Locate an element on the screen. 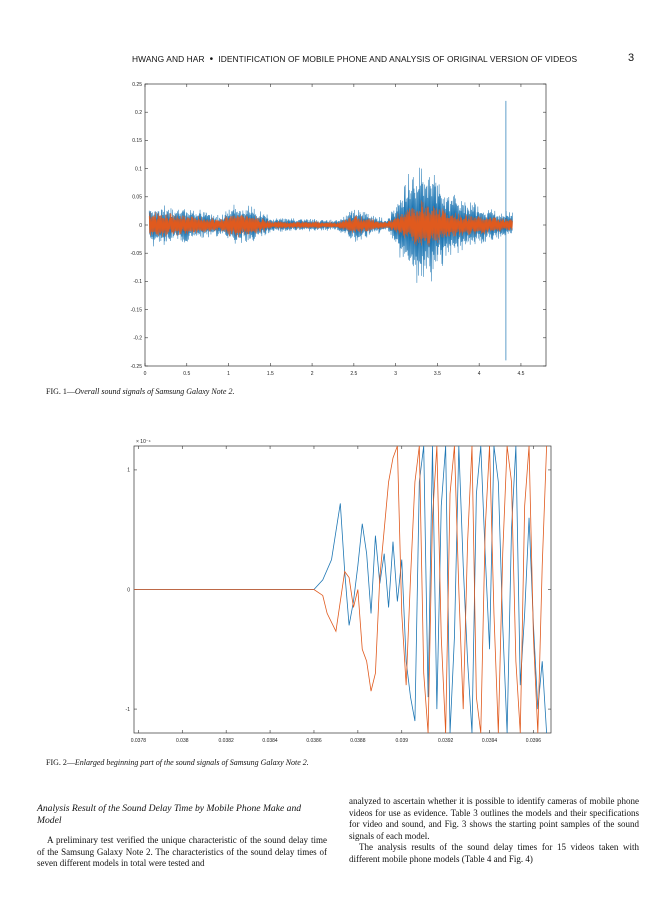 This screenshot has height=908, width=666. y-tick-label: -0.15 is located at coordinates (137, 310).